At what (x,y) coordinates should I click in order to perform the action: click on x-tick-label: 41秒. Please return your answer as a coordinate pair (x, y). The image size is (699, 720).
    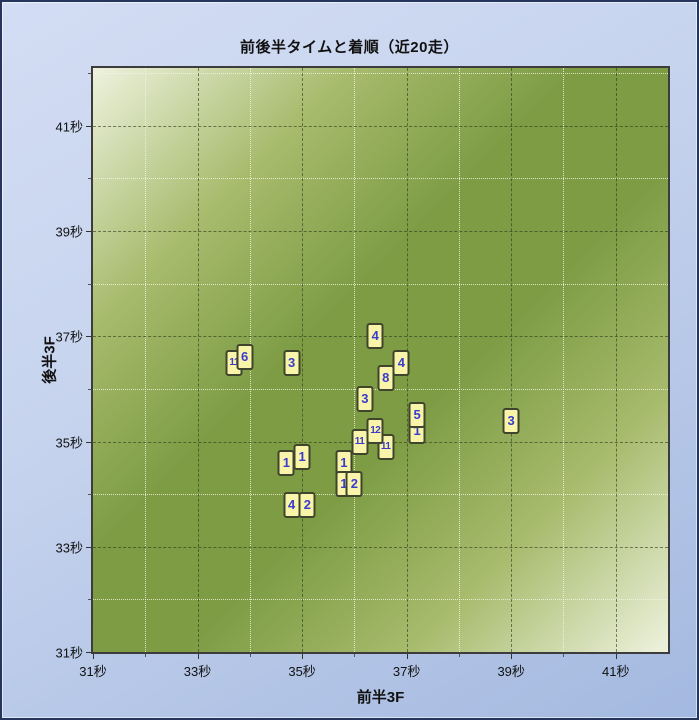
    Looking at the image, I should click on (615, 671).